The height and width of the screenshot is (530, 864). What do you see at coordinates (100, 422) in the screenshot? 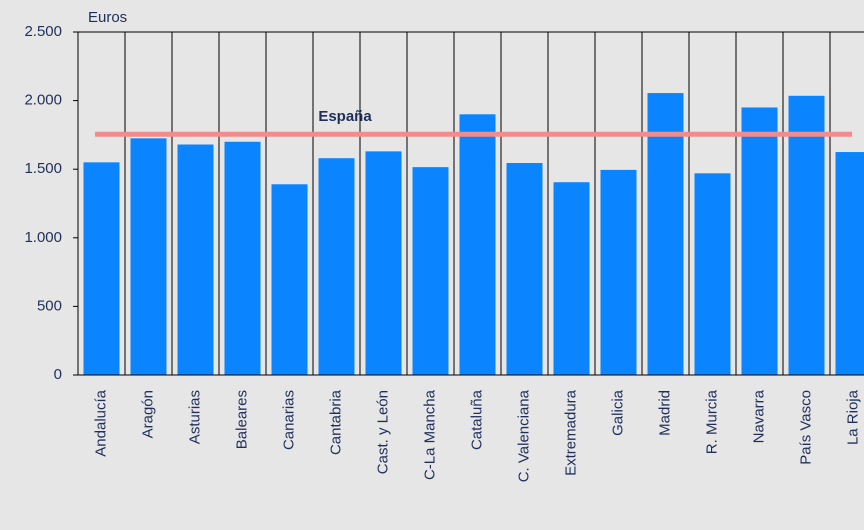
I see `x-tick-label: Andalucía` at bounding box center [100, 422].